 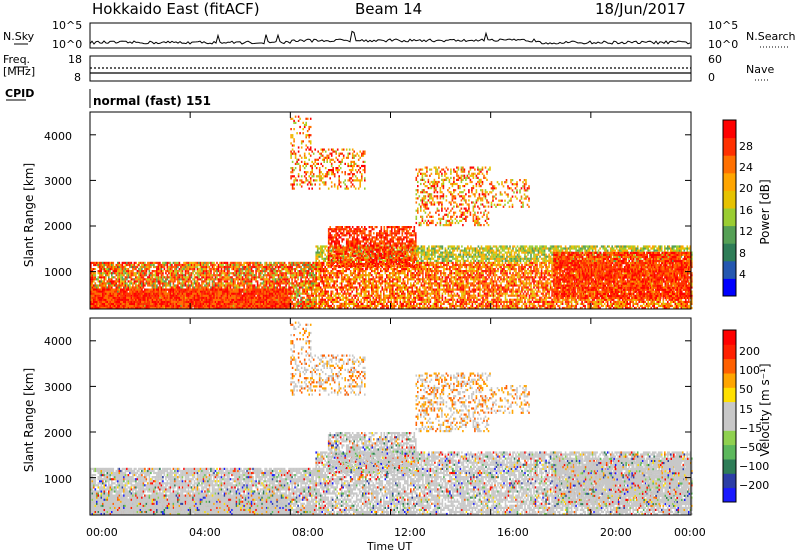 What do you see at coordinates (390, 35) in the screenshot?
I see `noise-panel-frame` at bounding box center [390, 35].